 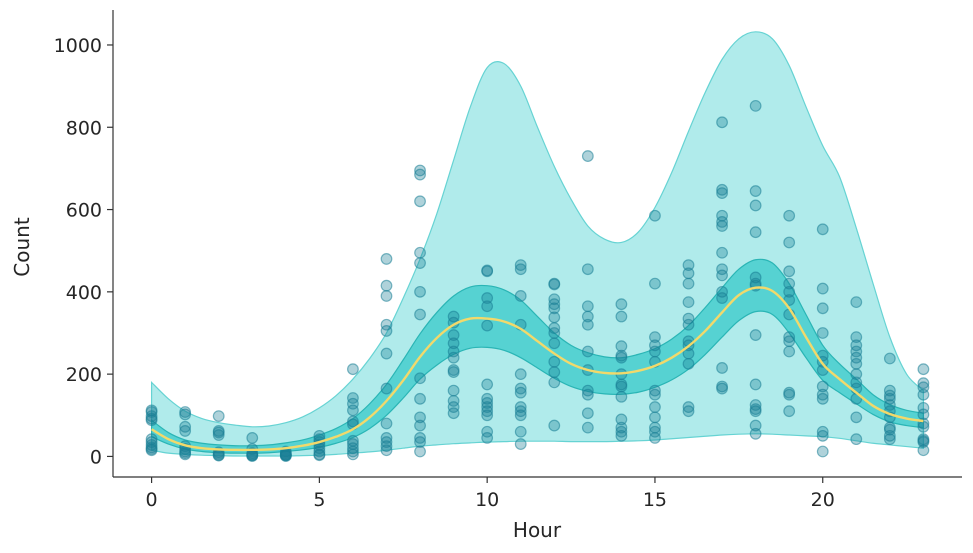 What do you see at coordinates (96, 457) in the screenshot?
I see `y-tick-label: 0` at bounding box center [96, 457].